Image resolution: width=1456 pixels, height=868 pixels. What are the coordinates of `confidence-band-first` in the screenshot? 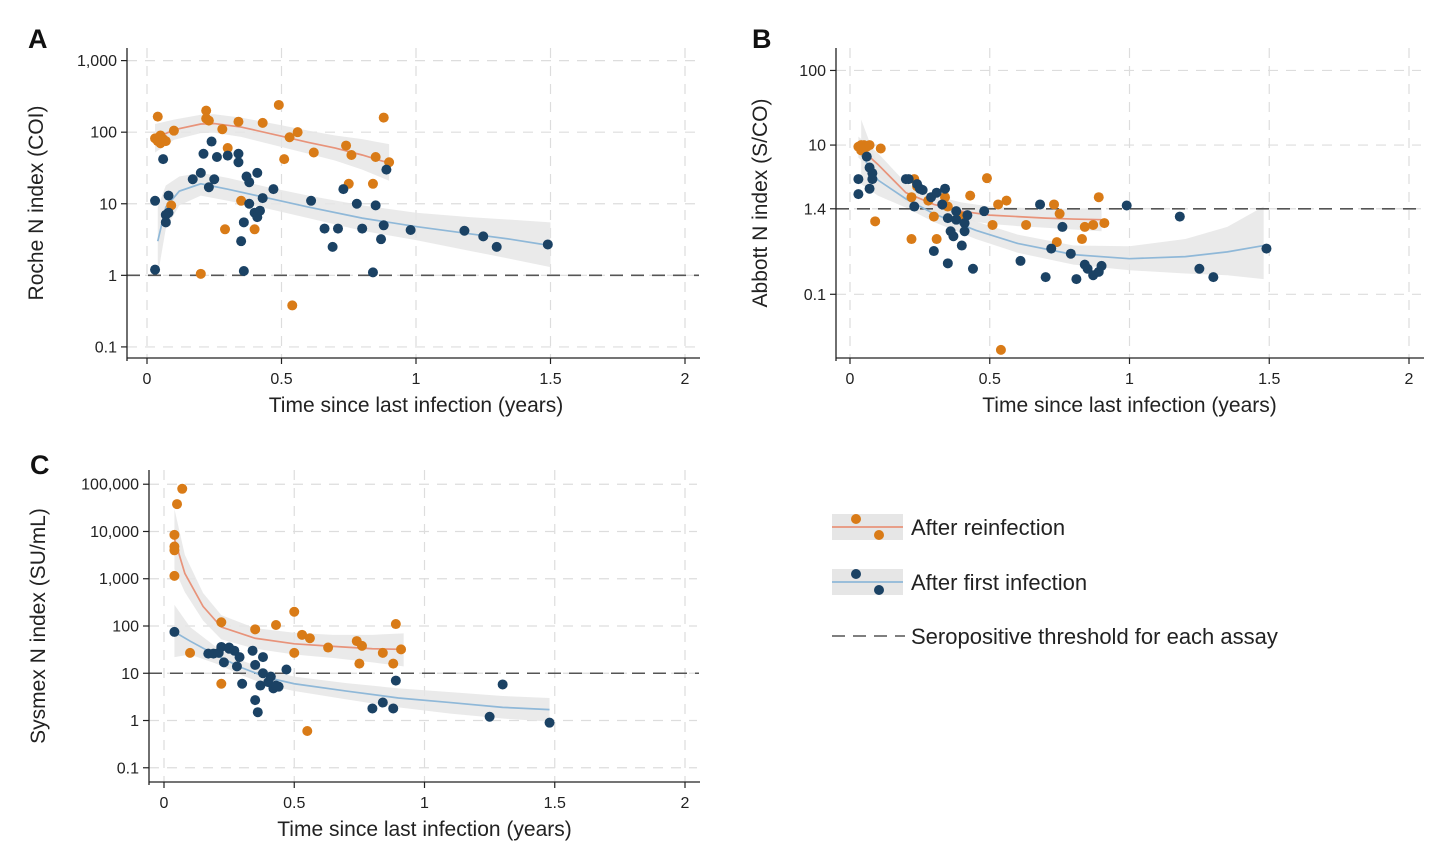 It's located at (362, 663).